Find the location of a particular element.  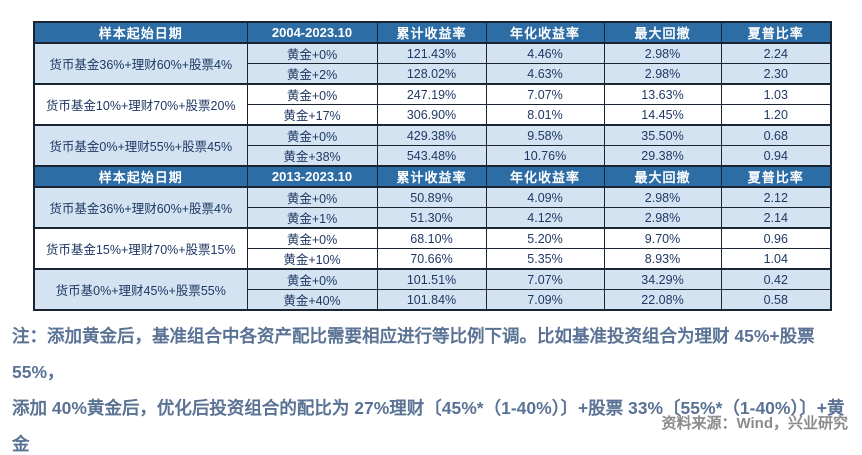

table-row: 黄金+1% 51.30% 4.12% 2.98% 2.14 is located at coordinates (433, 217).